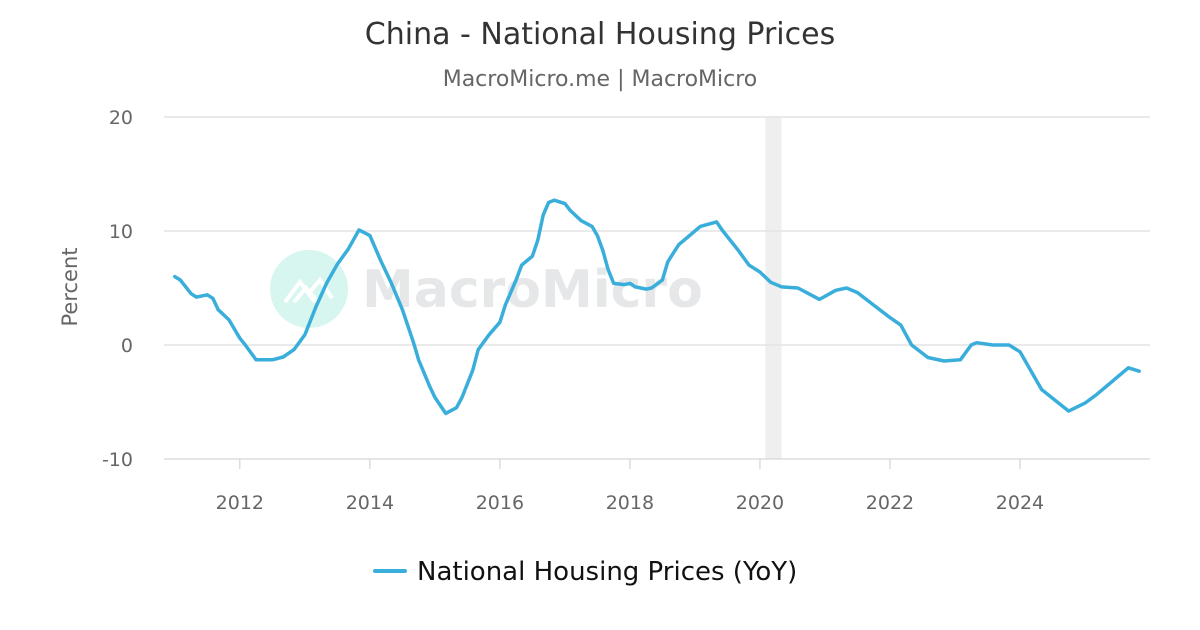  What do you see at coordinates (308, 290) in the screenshot?
I see `watermark-mountain-icon` at bounding box center [308, 290].